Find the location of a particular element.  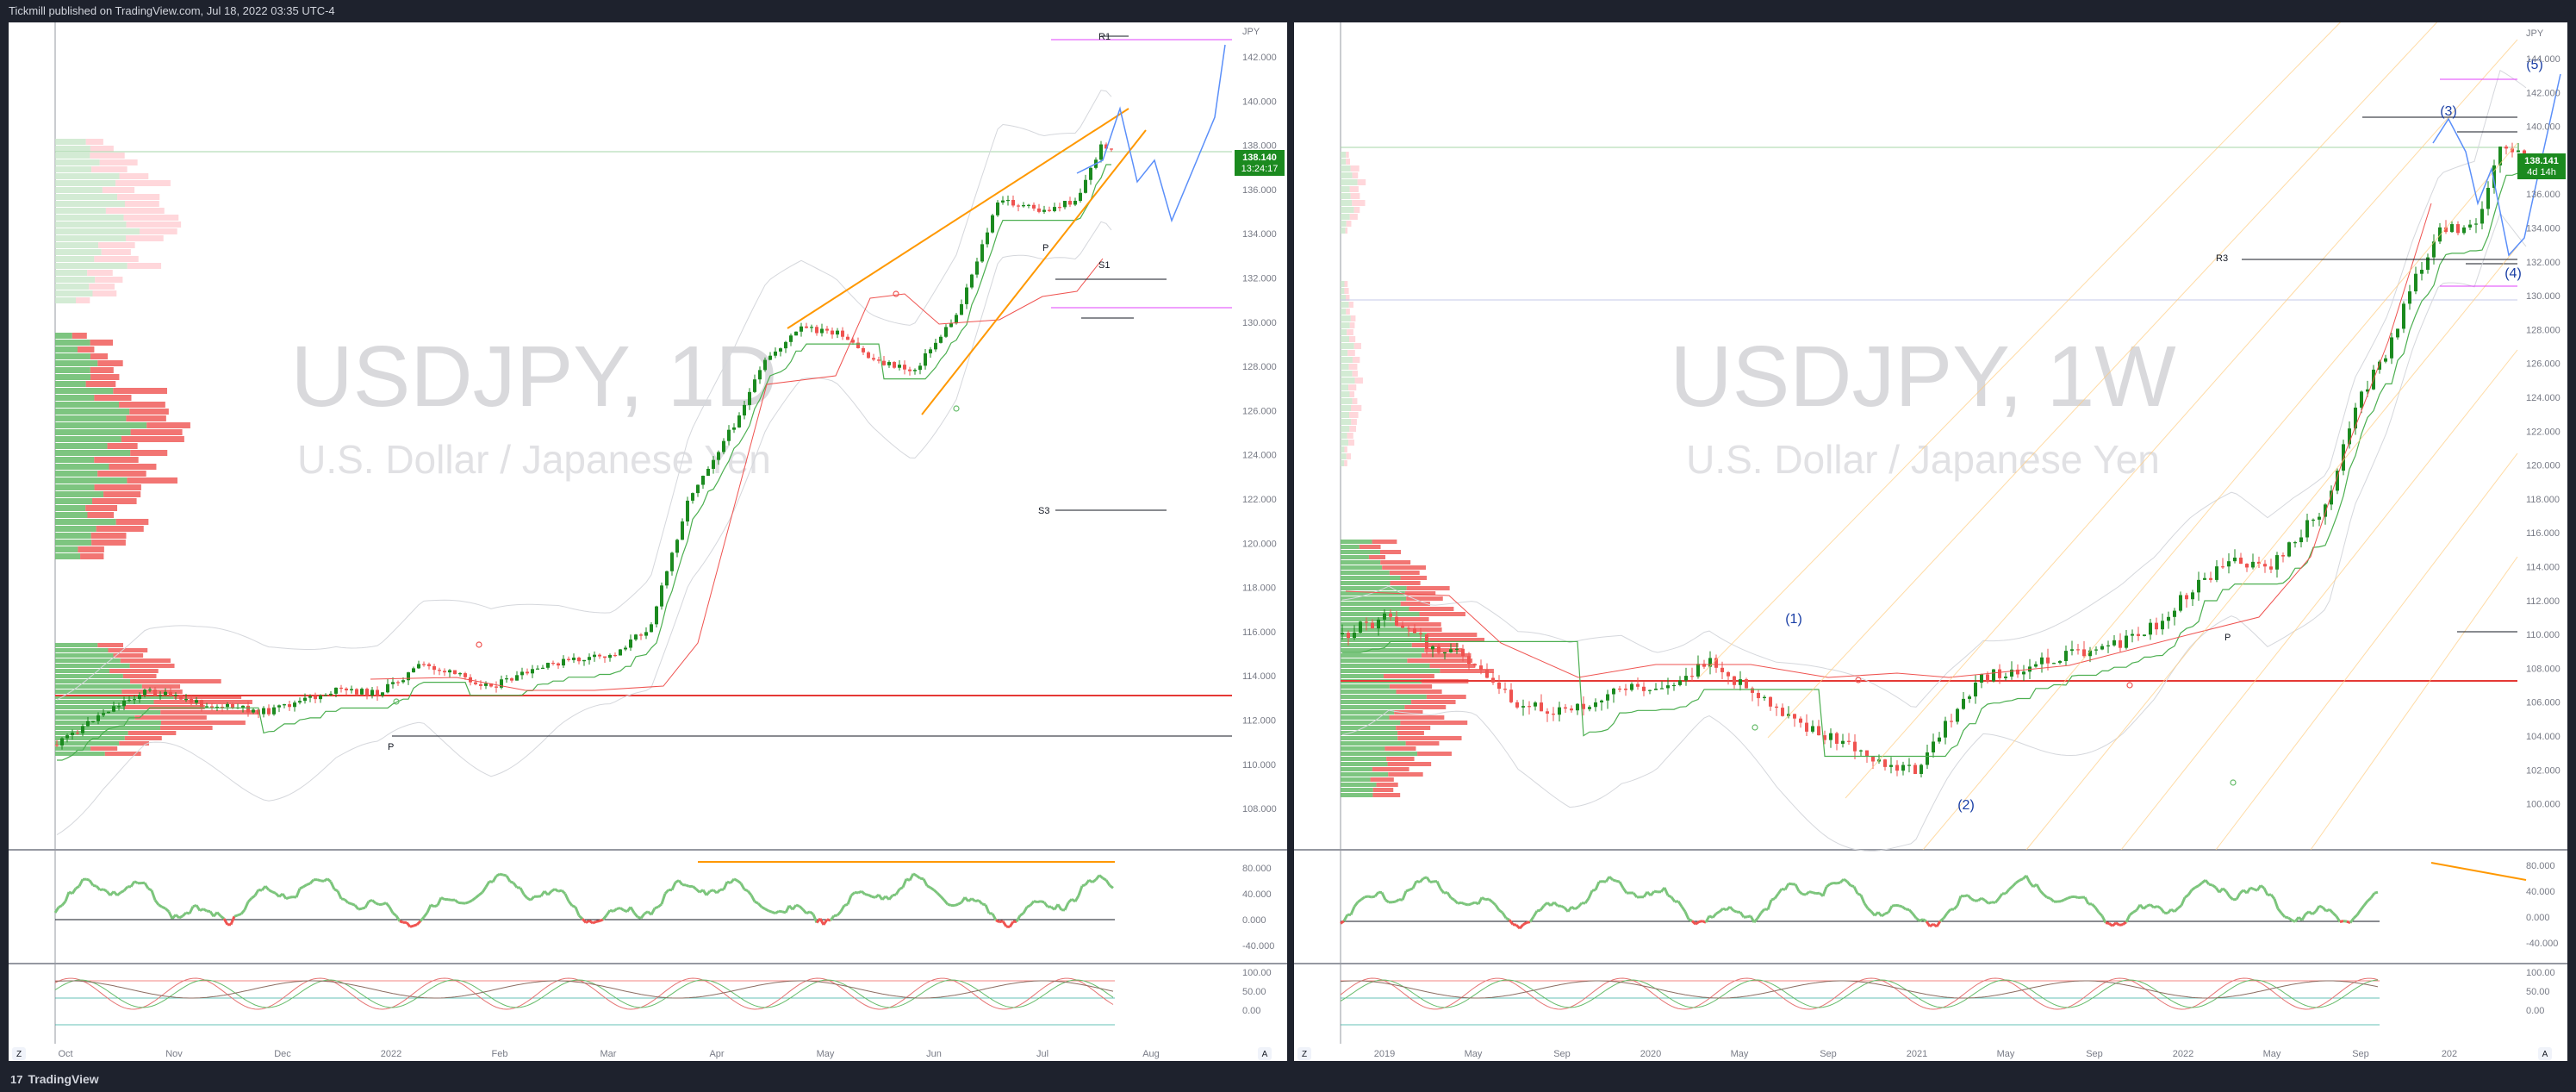

watermark-name: U.S. Dollar / Japanese Yen is located at coordinates (1923, 460).